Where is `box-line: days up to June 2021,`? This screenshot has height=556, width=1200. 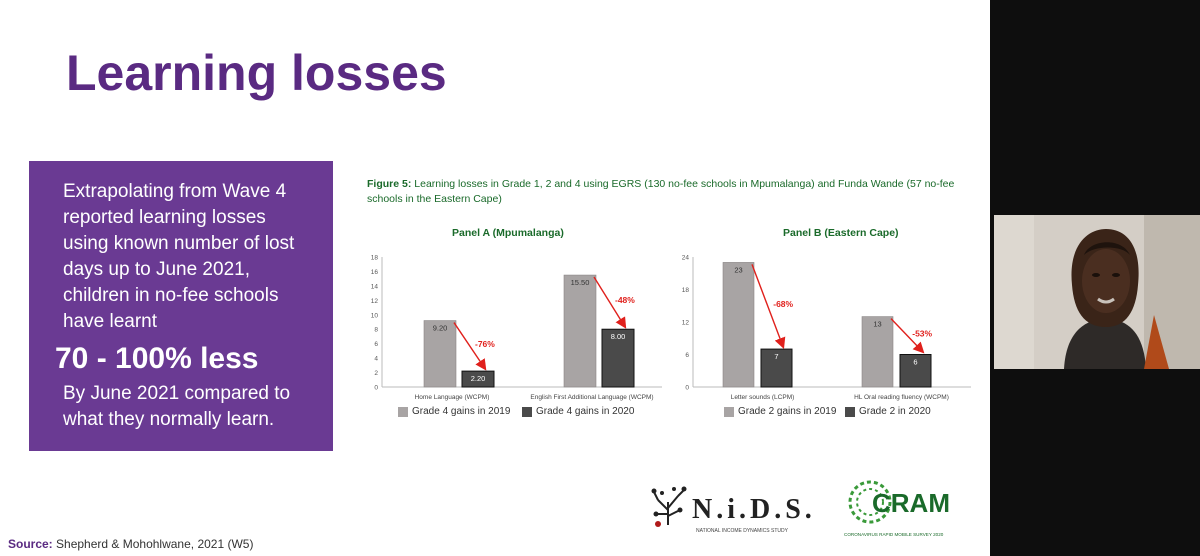 box-line: days up to June 2021, is located at coordinates (156, 269).